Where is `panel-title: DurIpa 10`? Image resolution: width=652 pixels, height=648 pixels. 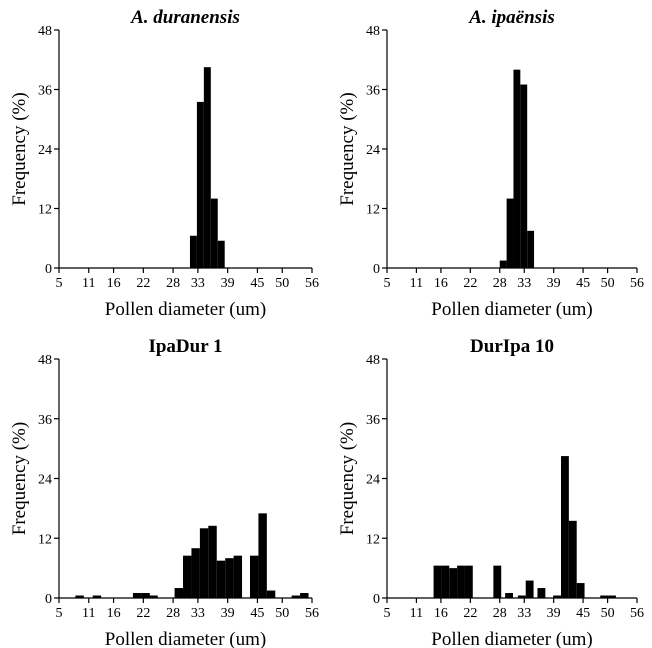 panel-title: DurIpa 10 is located at coordinates (512, 346).